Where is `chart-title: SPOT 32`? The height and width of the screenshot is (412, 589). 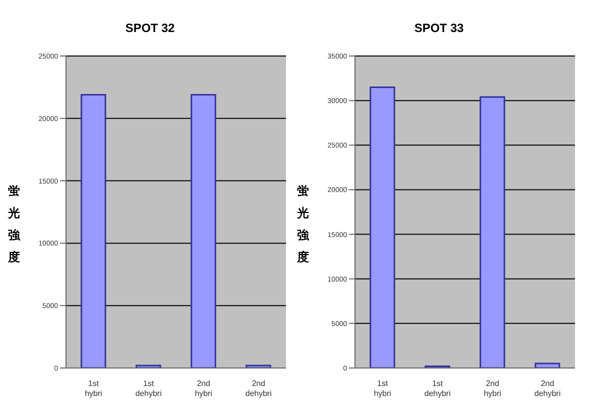 chart-title: SPOT 32 is located at coordinates (150, 28).